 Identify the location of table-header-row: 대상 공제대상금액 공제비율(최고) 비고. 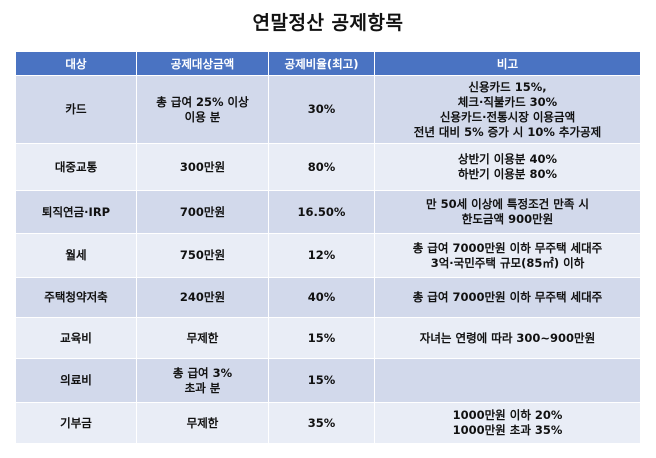
(328, 63).